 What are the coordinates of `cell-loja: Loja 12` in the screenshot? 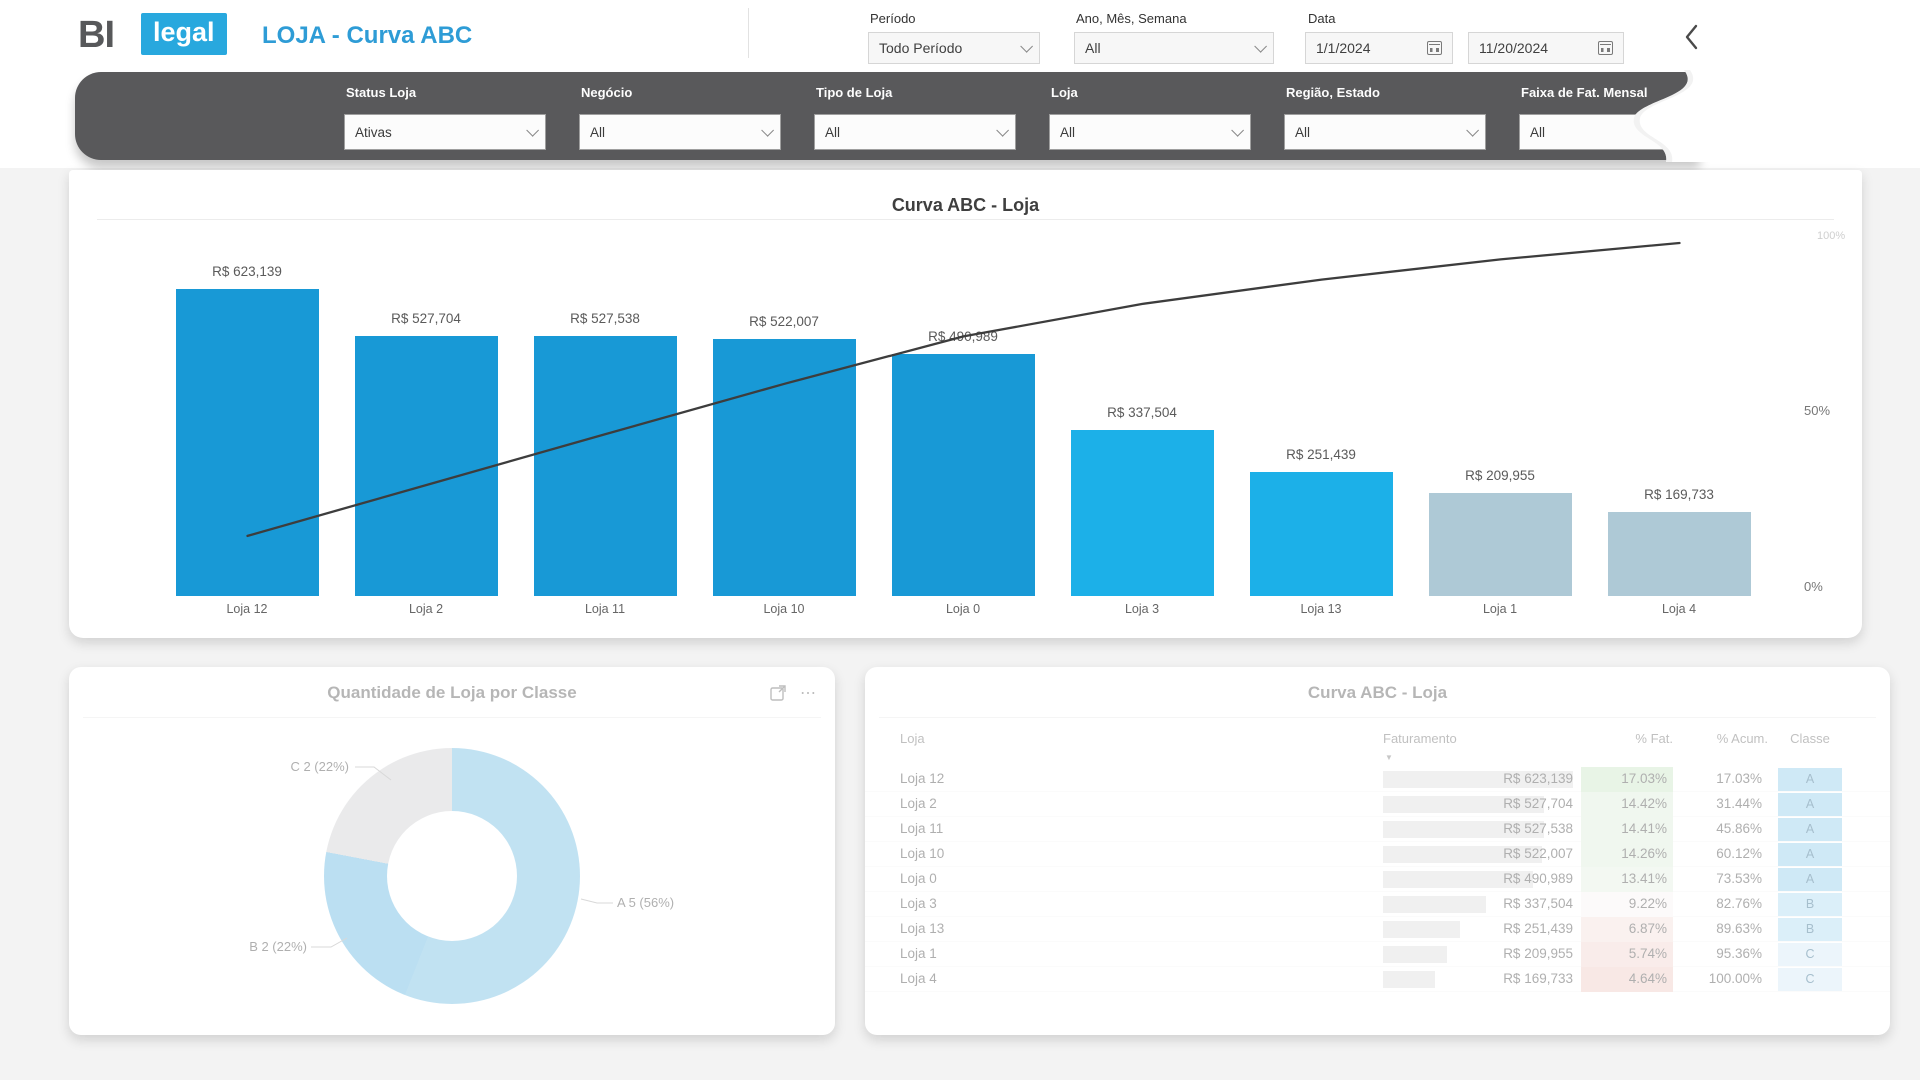 It's located at (922, 778).